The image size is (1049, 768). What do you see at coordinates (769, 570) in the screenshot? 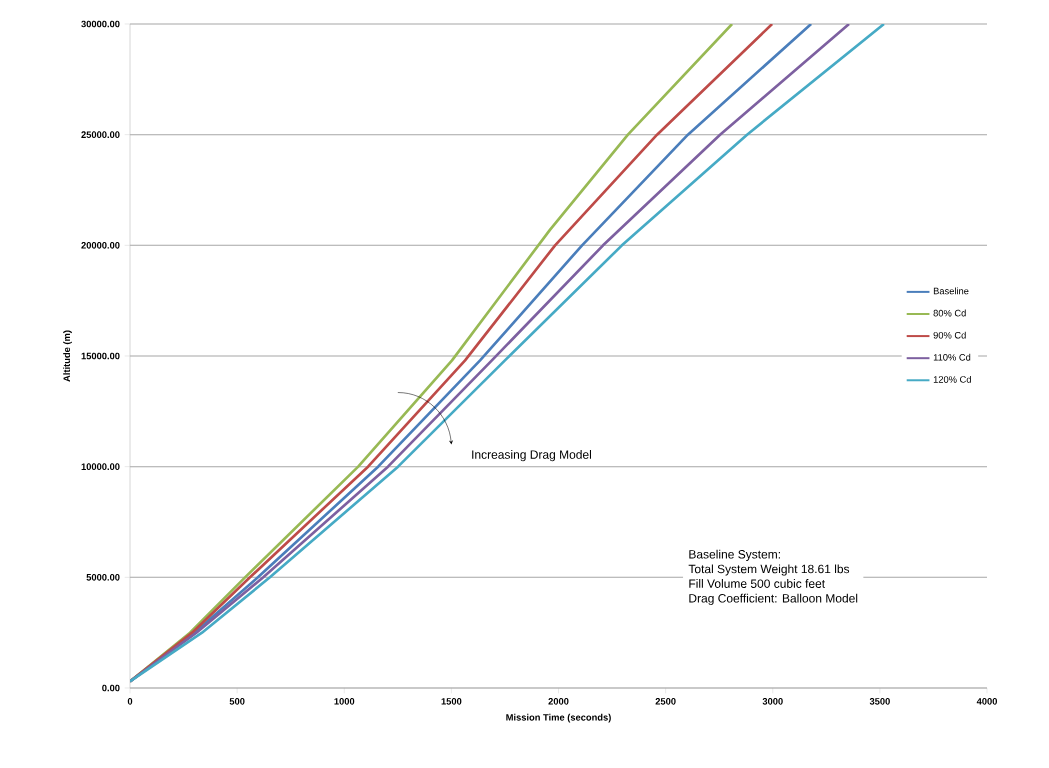
I see `annotation: Total System Weight 18.61 lbs` at bounding box center [769, 570].